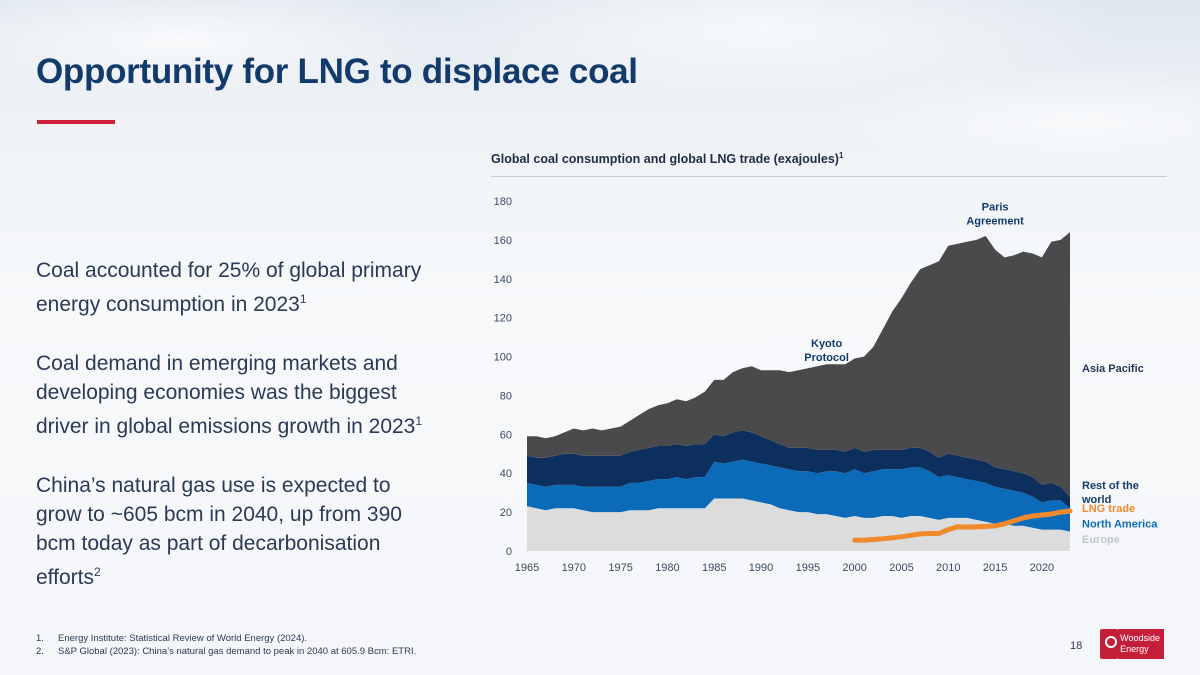 This screenshot has height=675, width=1200. I want to click on series-label-line: Europe, so click(1101, 540).